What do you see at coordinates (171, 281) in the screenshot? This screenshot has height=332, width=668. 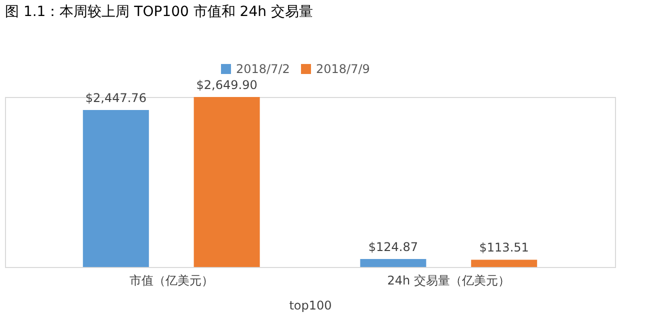 I see `x-tick-label: 市值（亿美元）` at bounding box center [171, 281].